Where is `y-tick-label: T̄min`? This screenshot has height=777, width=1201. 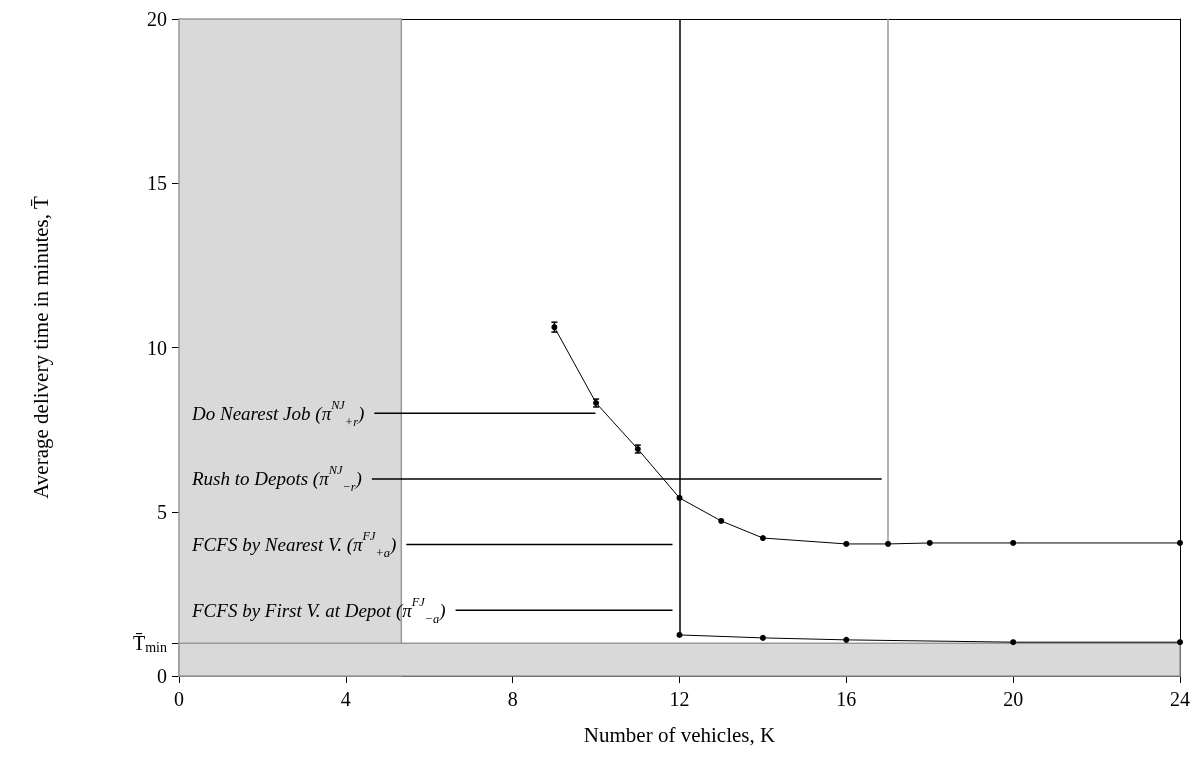
y-tick-label: T̄min is located at coordinates (150, 643).